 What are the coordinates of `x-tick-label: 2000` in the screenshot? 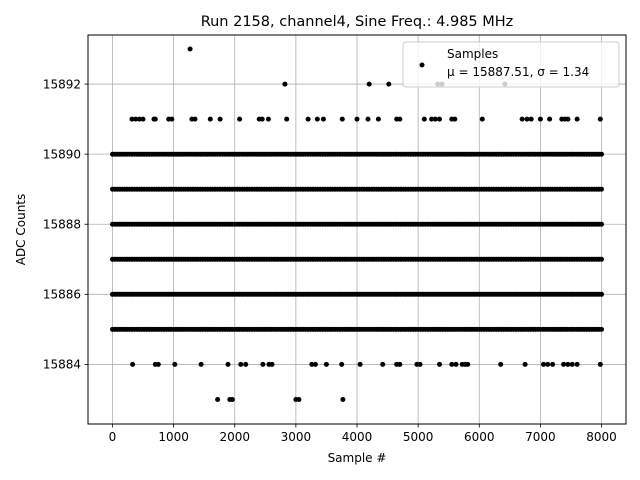 It's located at (234, 437).